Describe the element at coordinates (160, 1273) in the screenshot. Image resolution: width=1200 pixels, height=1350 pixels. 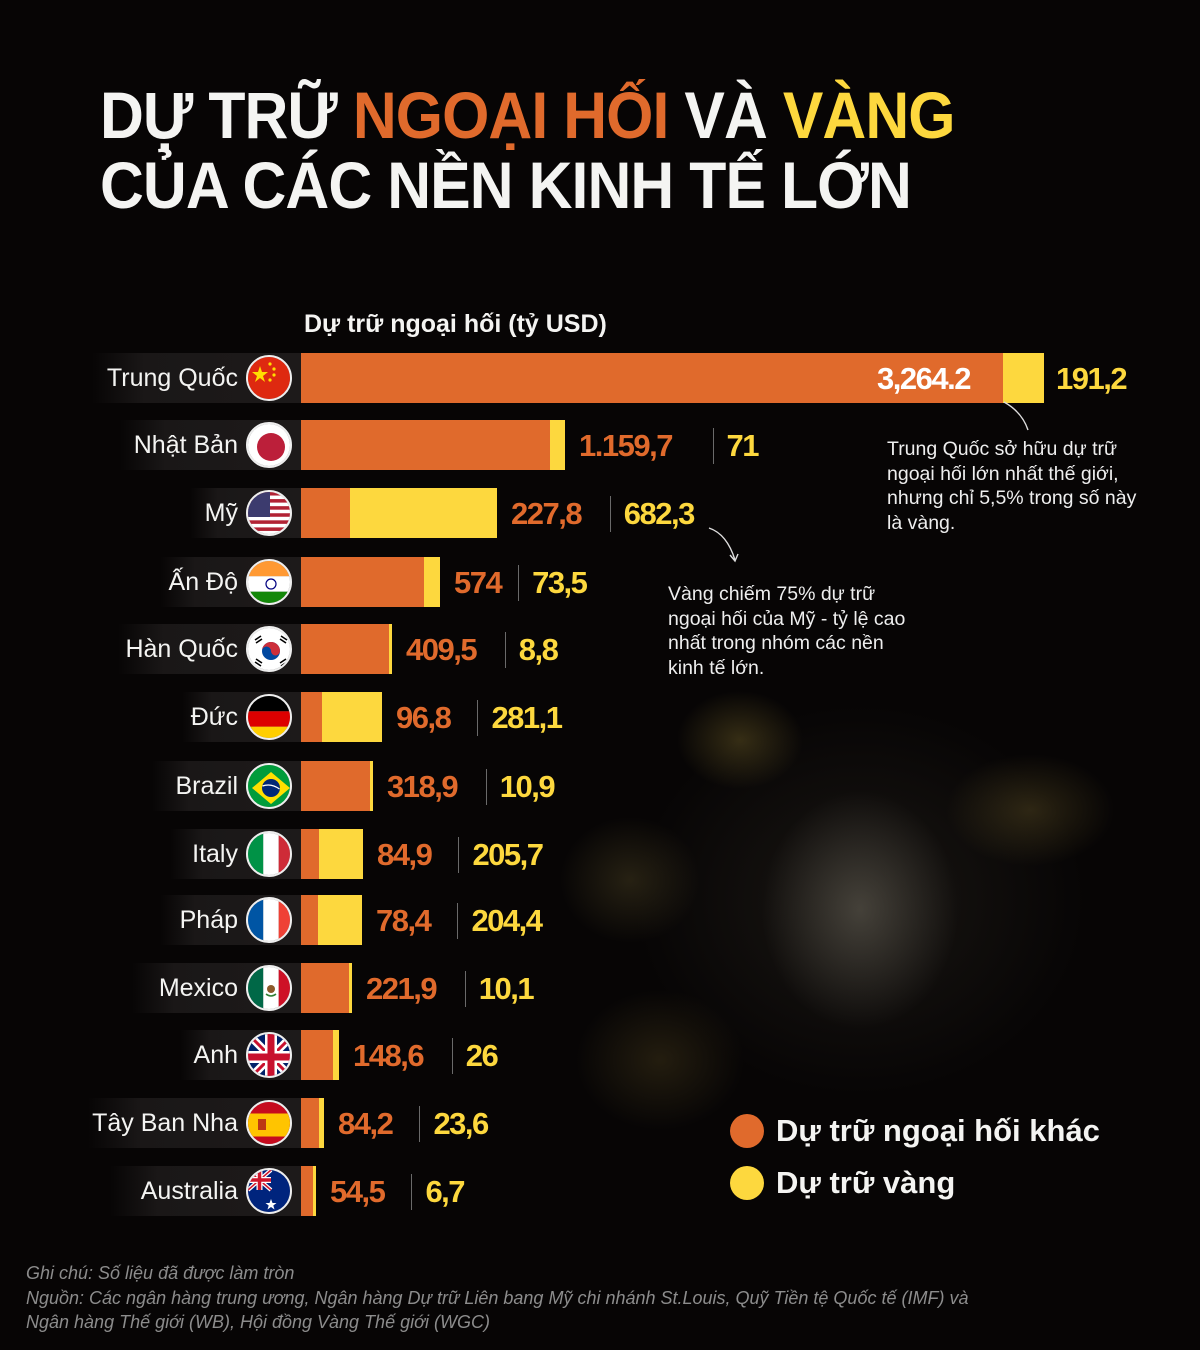
I see `footer-note: Ghi chú: Số liệu đã được làm tròn` at that location.